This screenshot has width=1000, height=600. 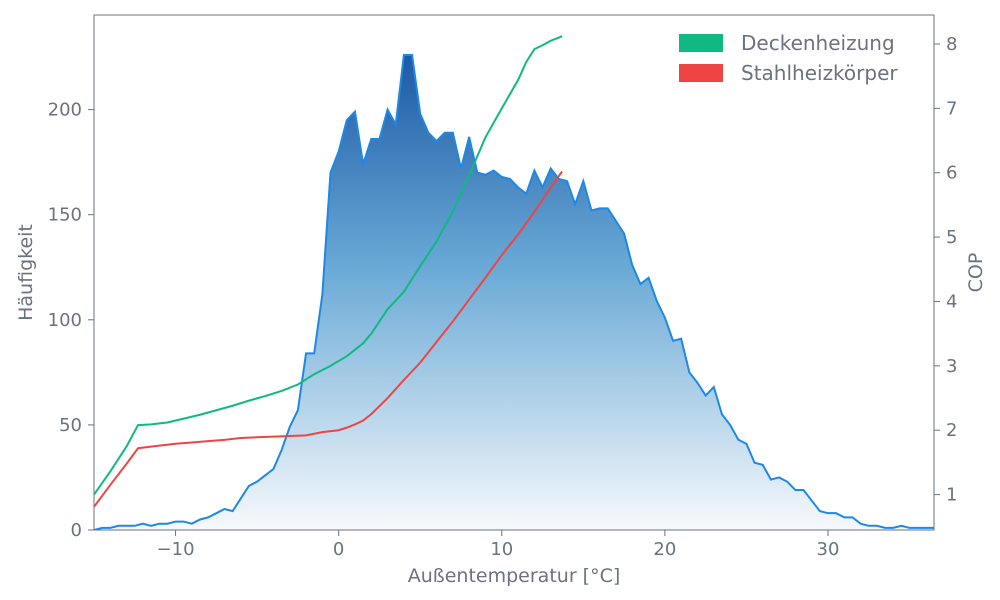 What do you see at coordinates (951, 430) in the screenshot?
I see `y-right-tick-label: 2` at bounding box center [951, 430].